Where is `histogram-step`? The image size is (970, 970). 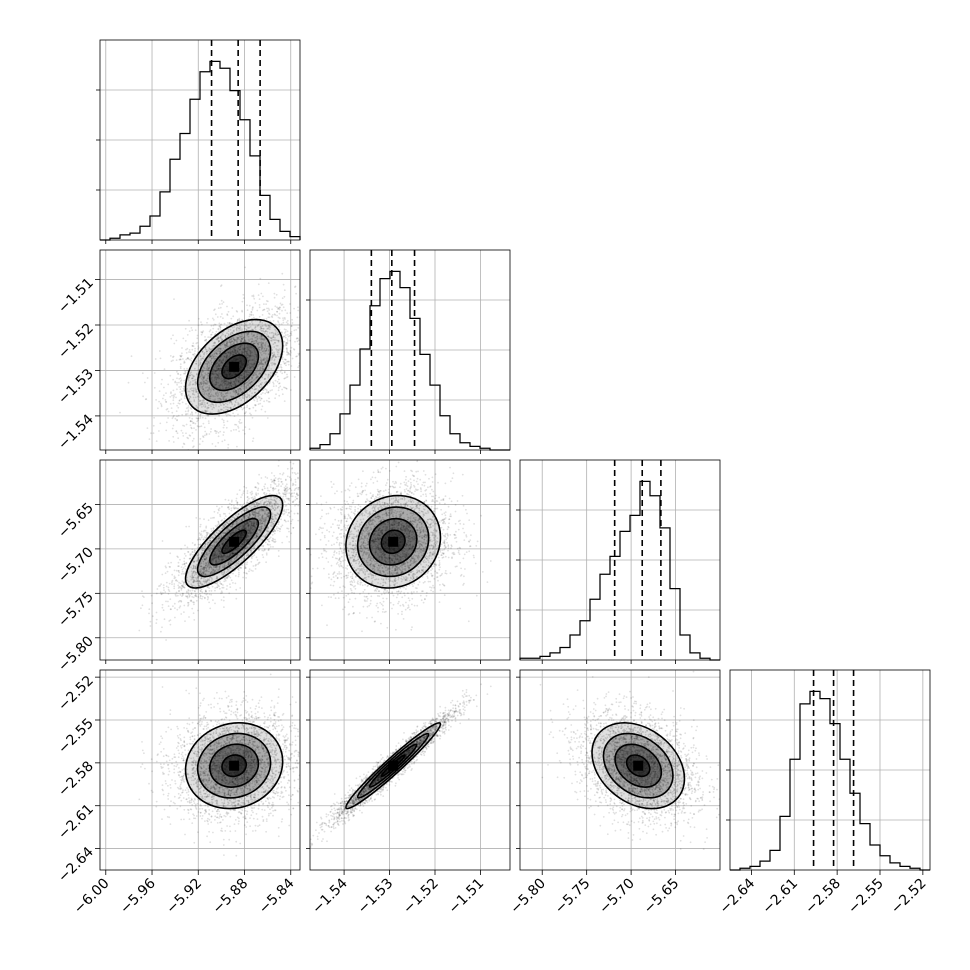
histogram-step is located at coordinates (619, 570).